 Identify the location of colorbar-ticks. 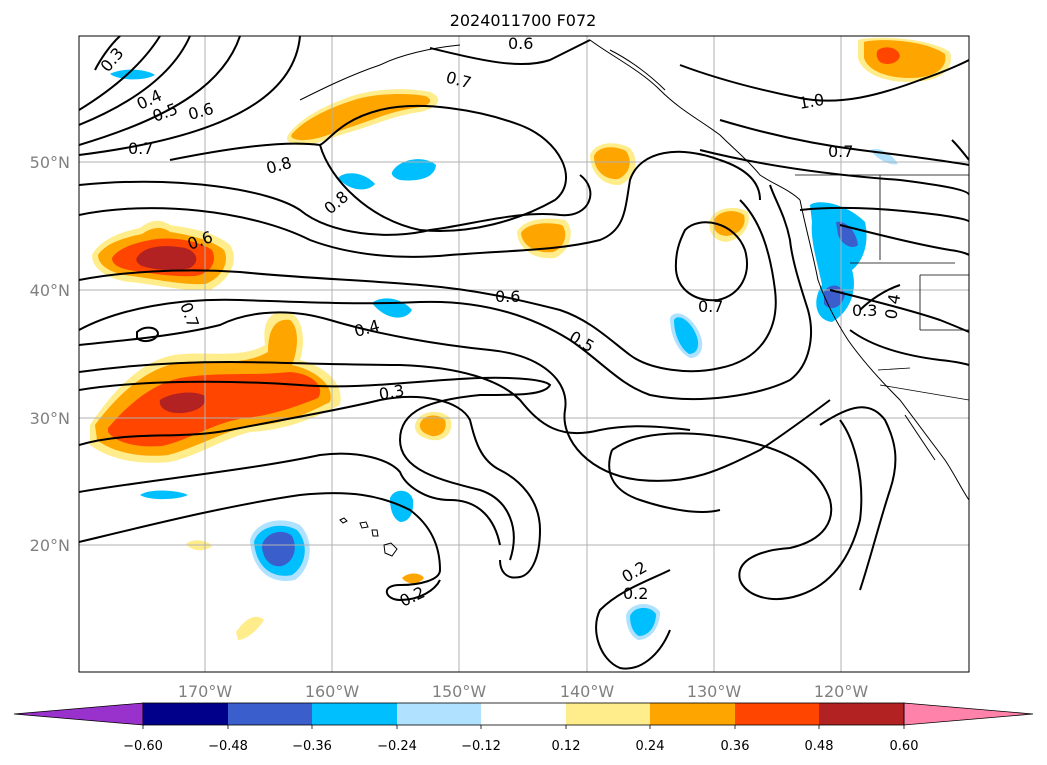
(523, 727).